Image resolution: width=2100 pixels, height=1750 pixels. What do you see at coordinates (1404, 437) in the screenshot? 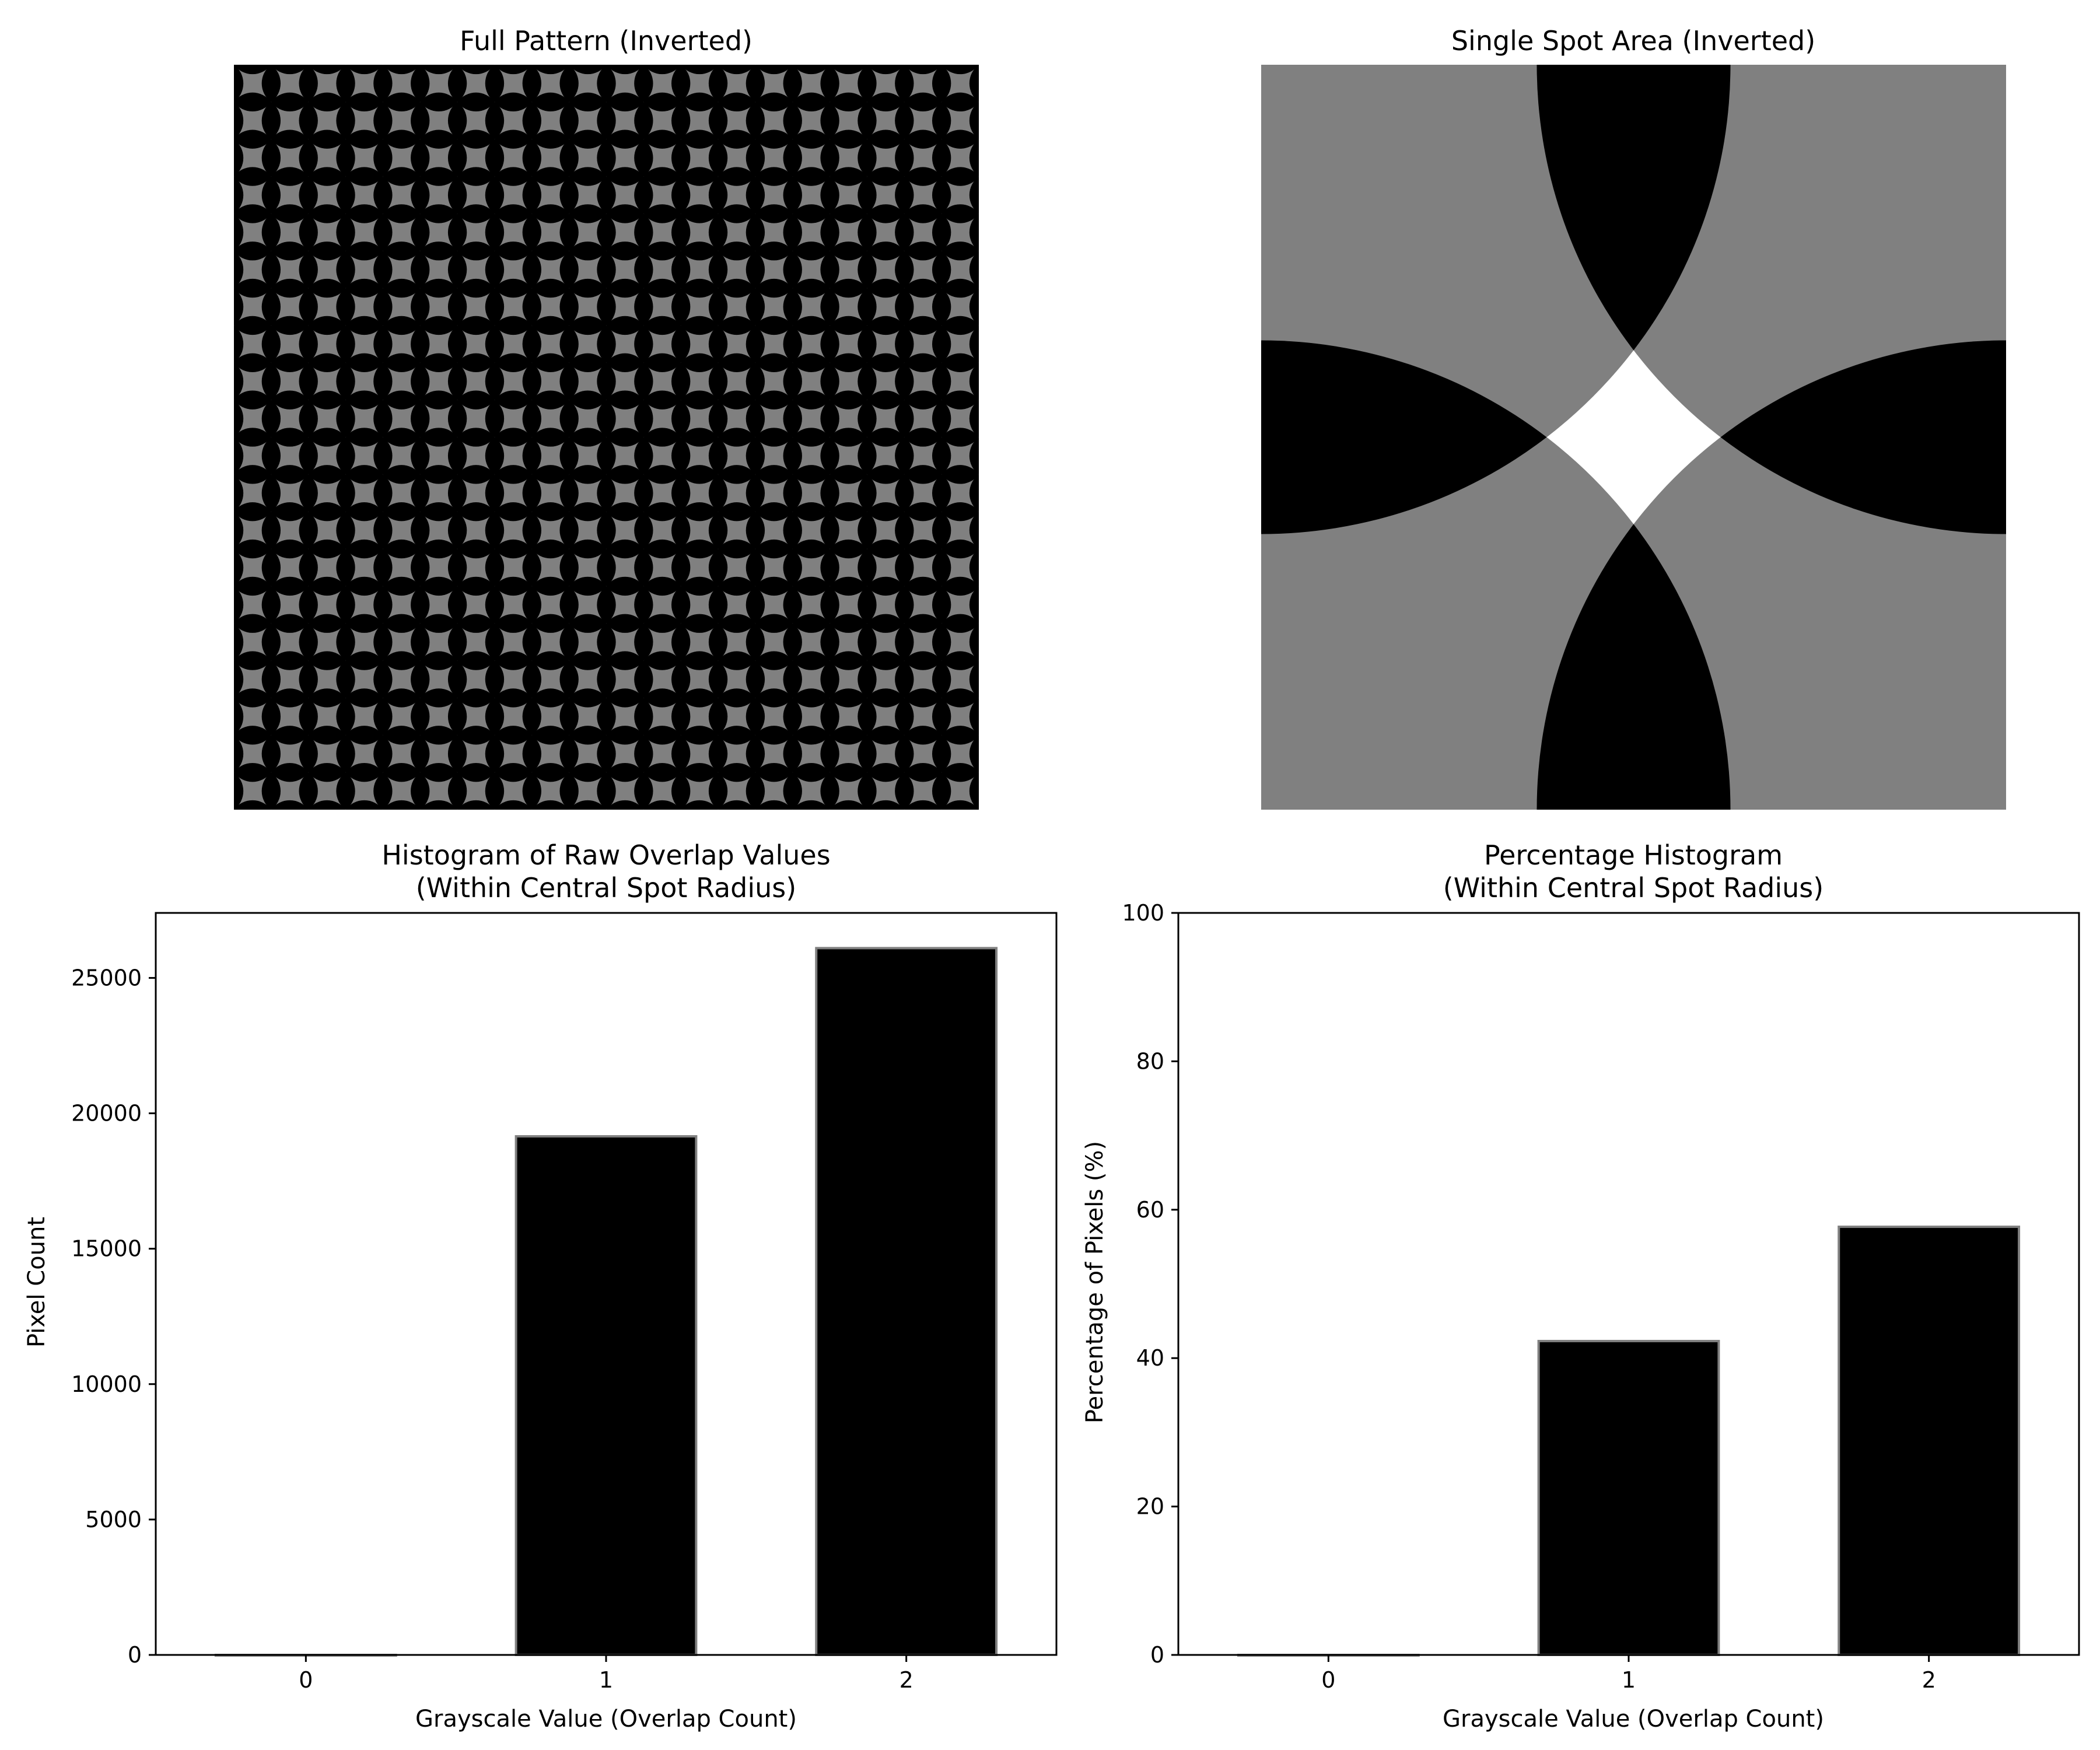
I see `spot-overlap-lens` at bounding box center [1404, 437].